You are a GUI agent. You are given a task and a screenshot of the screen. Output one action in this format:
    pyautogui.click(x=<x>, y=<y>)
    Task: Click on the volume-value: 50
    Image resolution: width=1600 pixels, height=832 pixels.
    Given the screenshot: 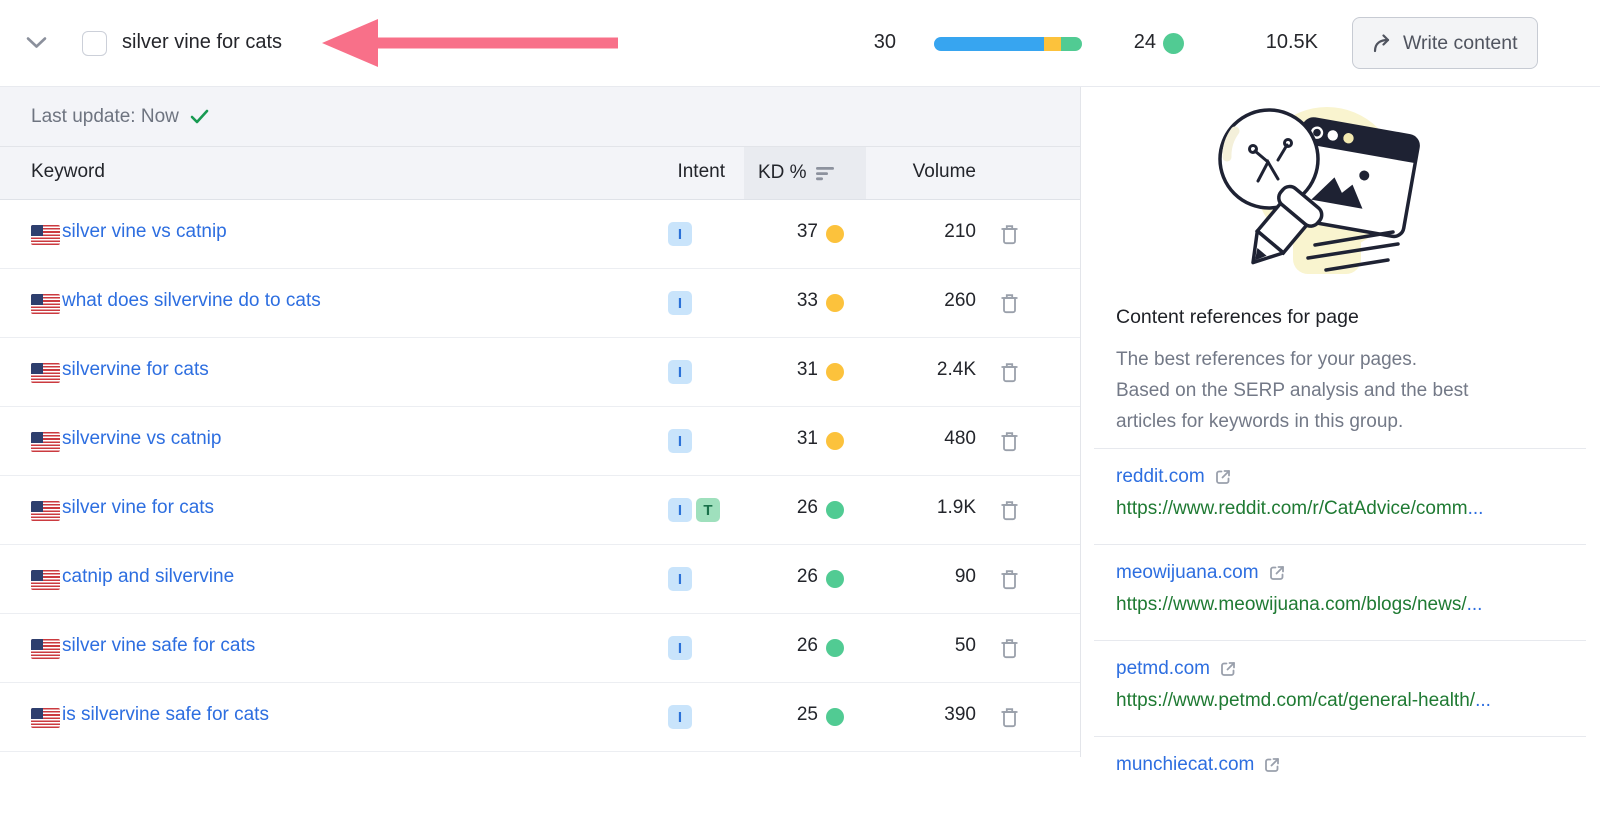 What is the action you would take?
    pyautogui.click(x=965, y=645)
    